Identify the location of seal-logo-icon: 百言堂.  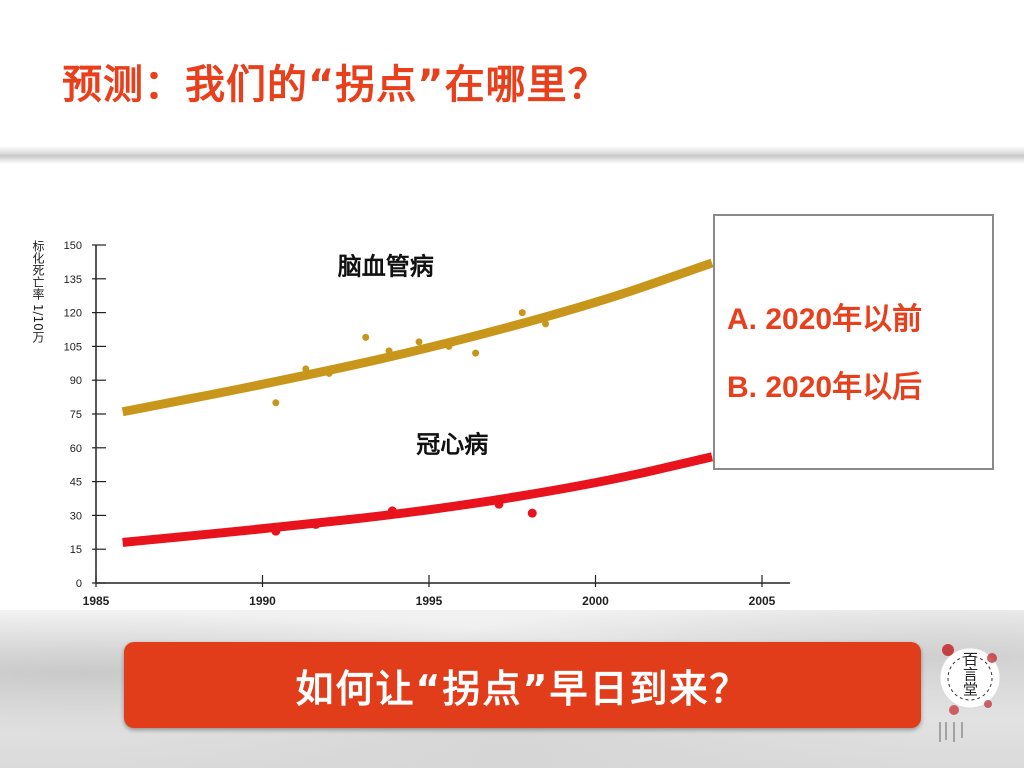
(970, 693).